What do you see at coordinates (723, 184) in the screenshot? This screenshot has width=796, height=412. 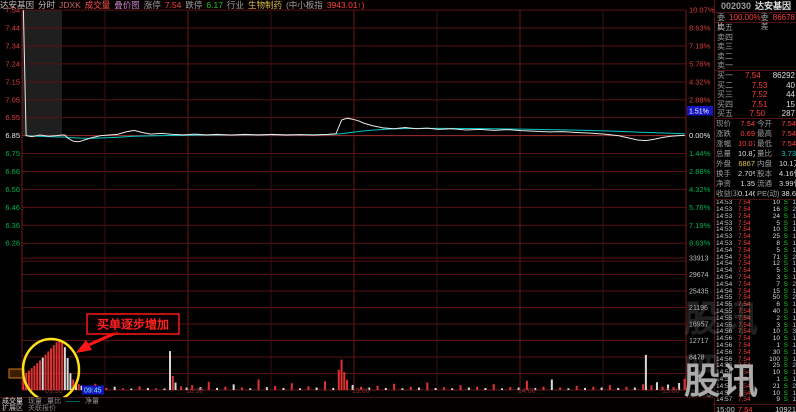 I see `stat-label: 净资` at bounding box center [723, 184].